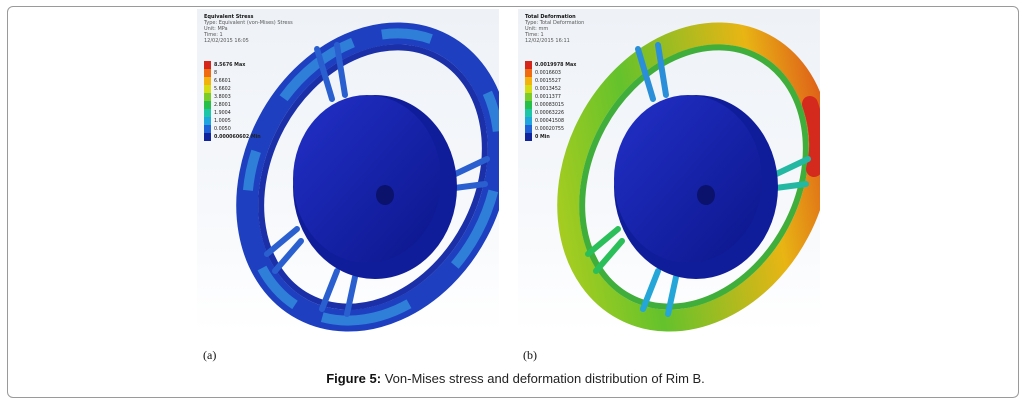  I want to click on deformation-legend-row: 0.00041508, so click(550, 121).